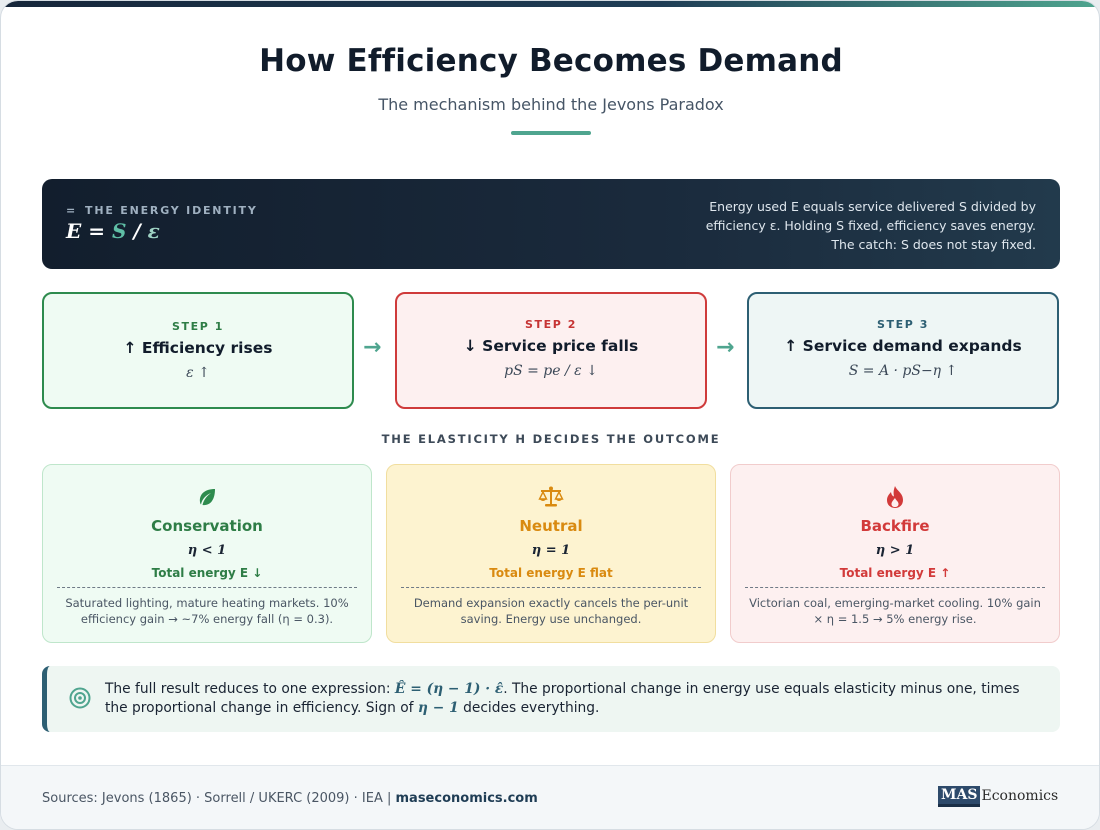  Describe the element at coordinates (198, 326) in the screenshot. I see `step-number: STEP 1` at that location.